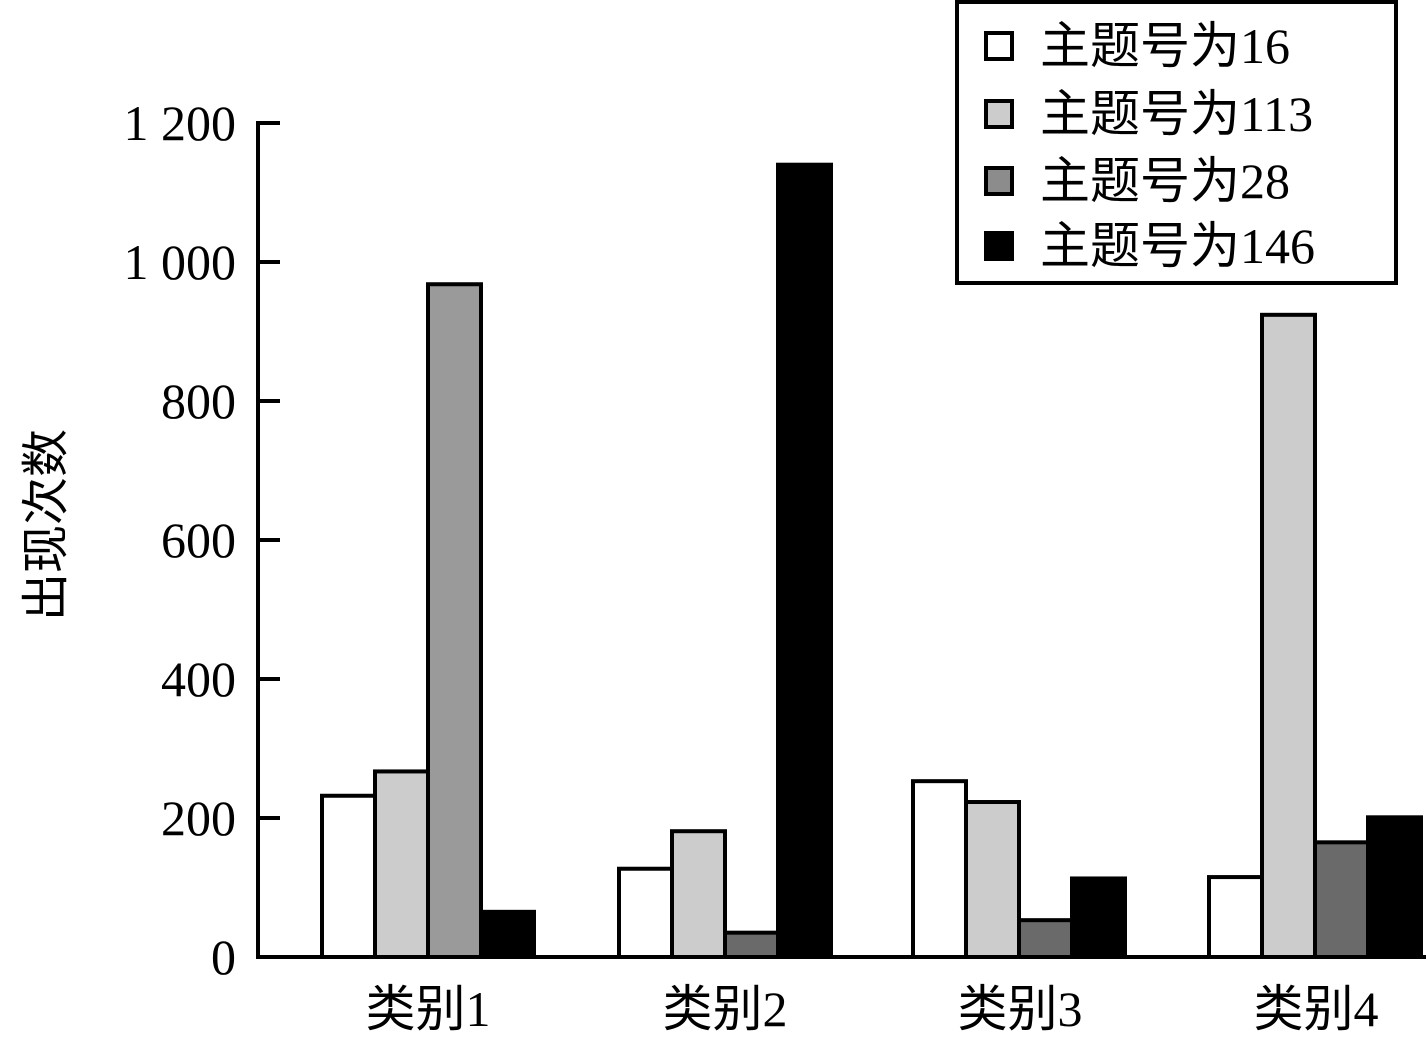 The width and height of the screenshot is (1428, 1042). Describe the element at coordinates (198, 679) in the screenshot. I see `y-tick-label: 400` at that location.